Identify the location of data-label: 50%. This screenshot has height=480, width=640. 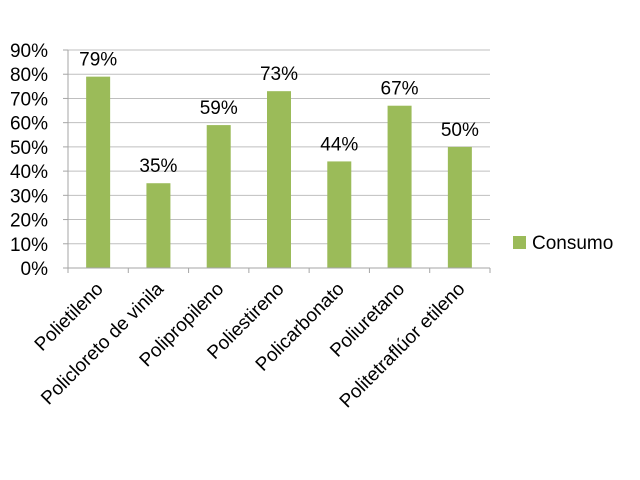
(460, 130).